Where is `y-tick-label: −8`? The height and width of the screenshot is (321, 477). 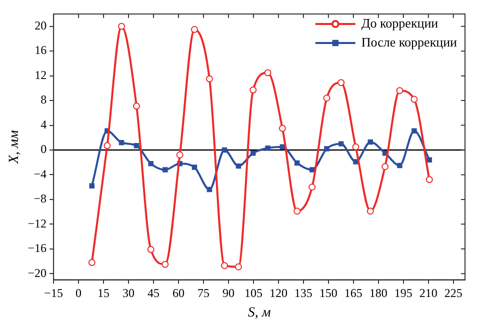
y-tick-label: −8 is located at coordinates (40, 199).